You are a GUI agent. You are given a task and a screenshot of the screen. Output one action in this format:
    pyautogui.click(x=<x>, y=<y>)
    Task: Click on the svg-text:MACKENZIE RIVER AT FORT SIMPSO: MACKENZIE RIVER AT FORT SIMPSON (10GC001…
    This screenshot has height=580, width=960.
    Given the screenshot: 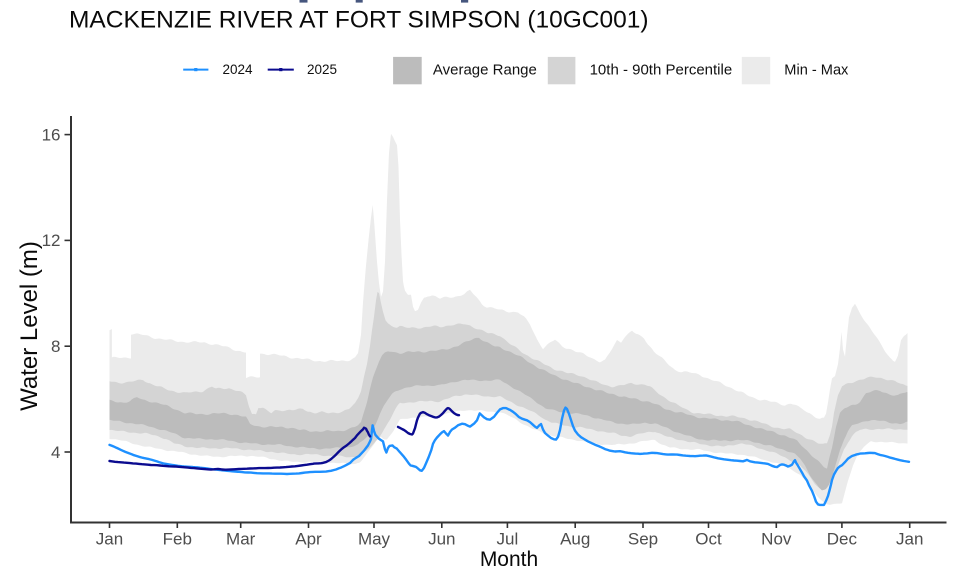 What is the action you would take?
    pyautogui.click(x=359, y=20)
    